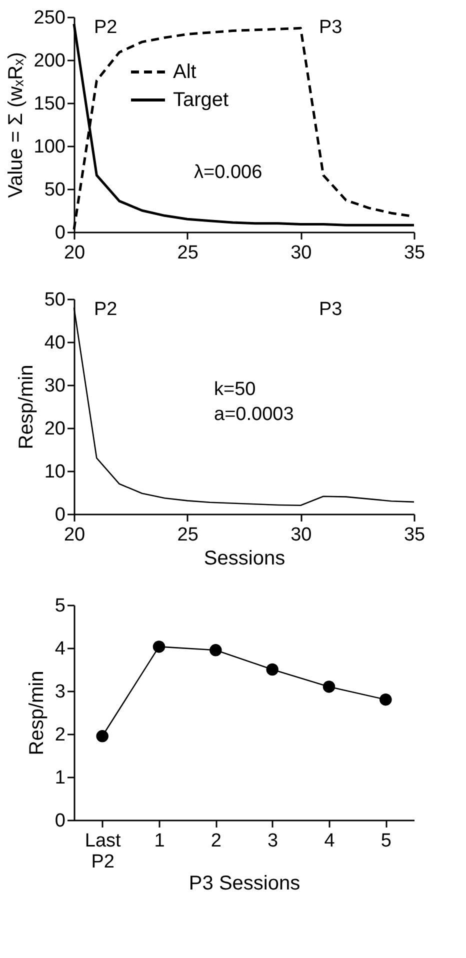 This screenshot has width=466, height=958. What do you see at coordinates (50, 61) in the screenshot?
I see `y-tick-label: 200` at bounding box center [50, 61].